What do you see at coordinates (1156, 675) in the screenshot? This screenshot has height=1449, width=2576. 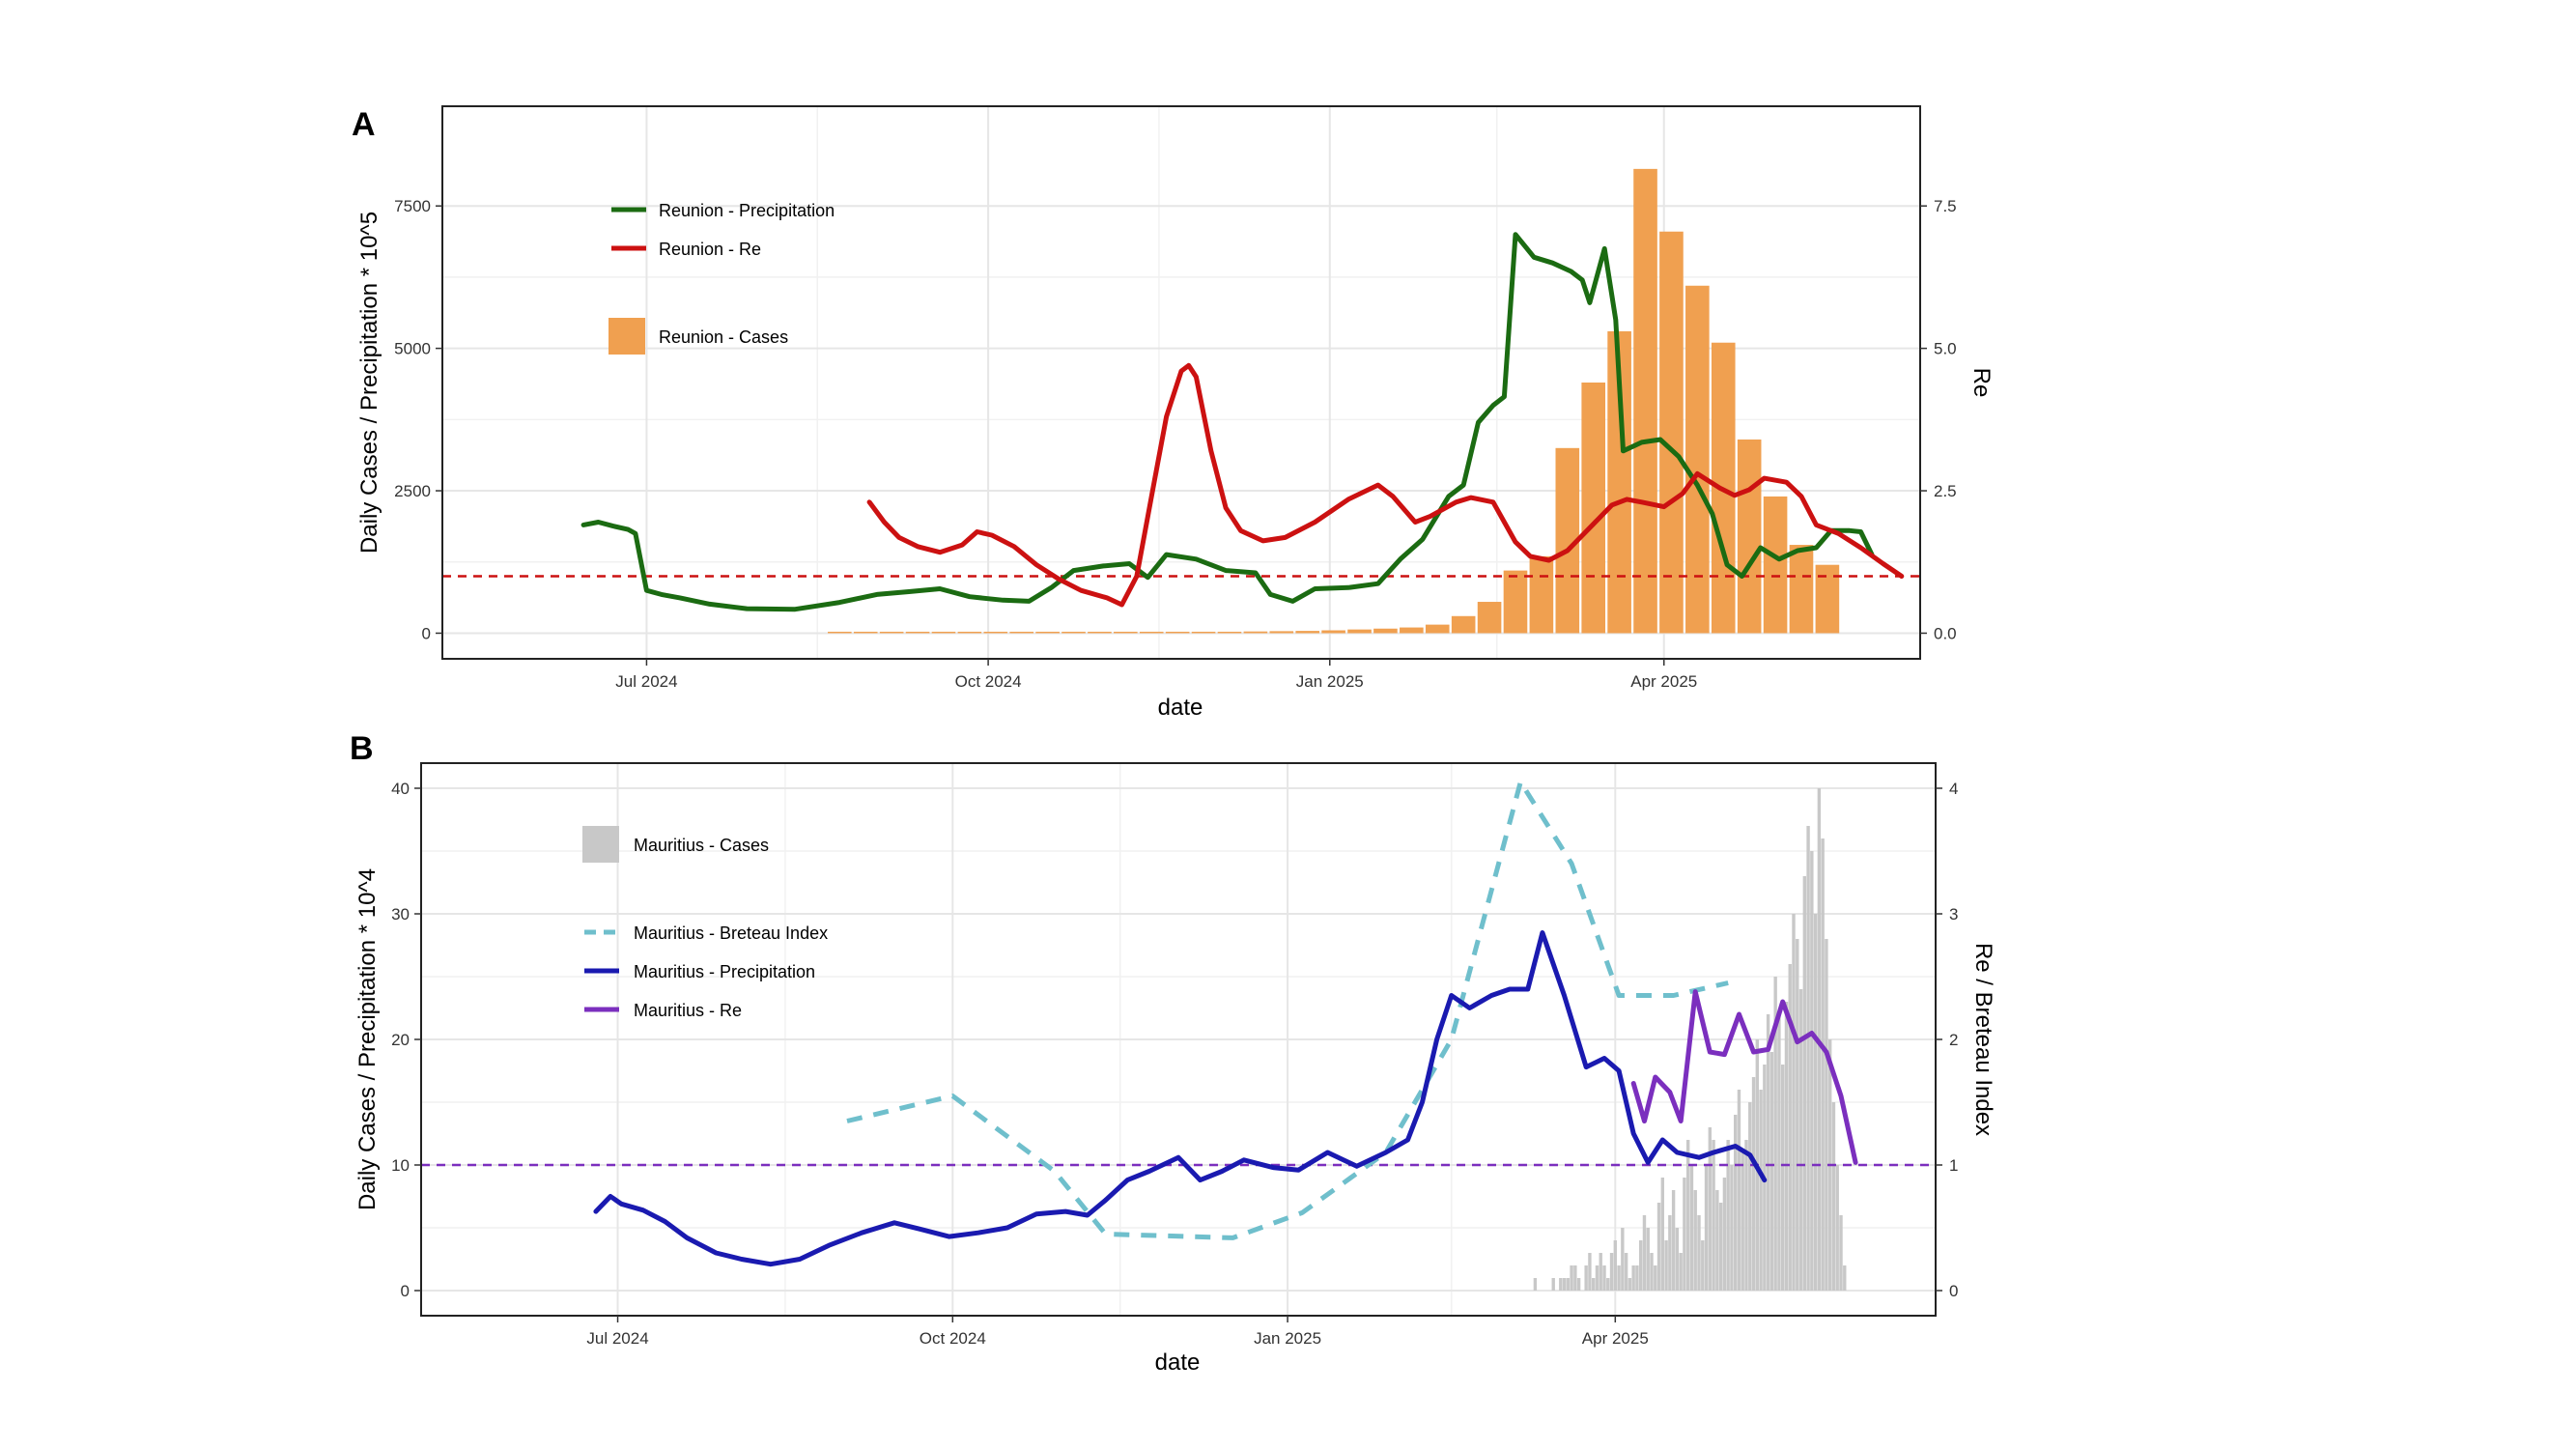 I see `panel-a-x-axis: Jul 2024 Oct 2024 Jan 2025 Apr 2025` at bounding box center [1156, 675].